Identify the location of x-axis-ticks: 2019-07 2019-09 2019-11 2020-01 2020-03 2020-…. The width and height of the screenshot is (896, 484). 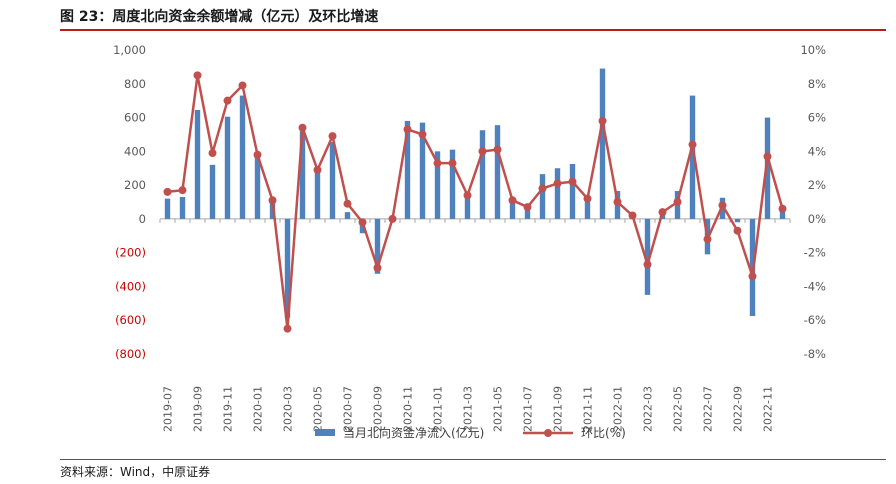
(468, 409).